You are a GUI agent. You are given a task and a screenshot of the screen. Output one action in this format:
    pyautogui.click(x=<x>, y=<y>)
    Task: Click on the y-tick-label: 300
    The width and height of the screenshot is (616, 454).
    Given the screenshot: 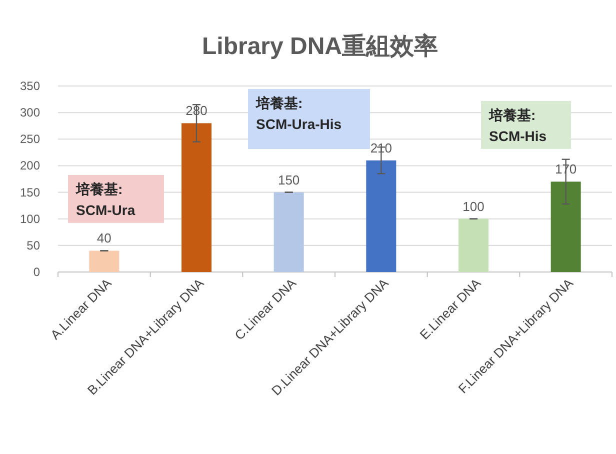 What is the action you would take?
    pyautogui.click(x=30, y=113)
    